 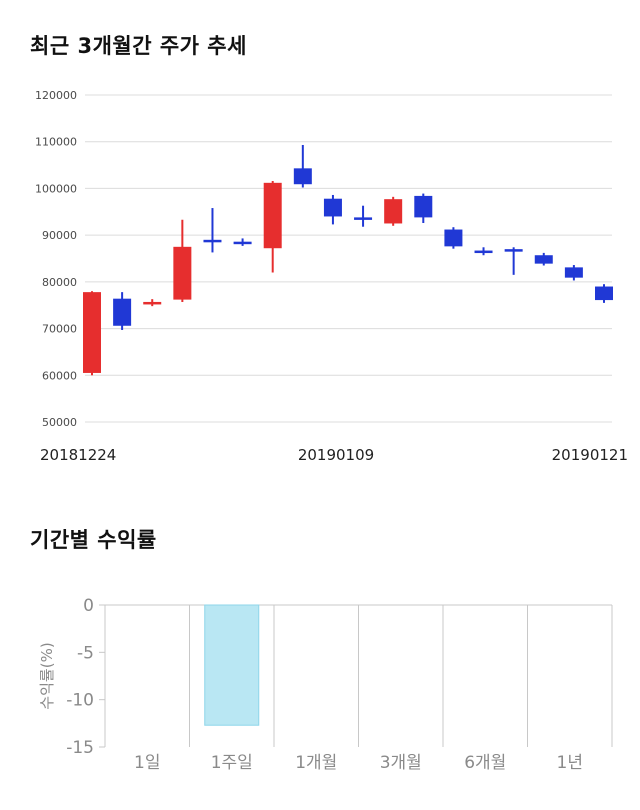 What do you see at coordinates (316, 763) in the screenshot?
I see `x-axis-category-label: 1개월` at bounding box center [316, 763].